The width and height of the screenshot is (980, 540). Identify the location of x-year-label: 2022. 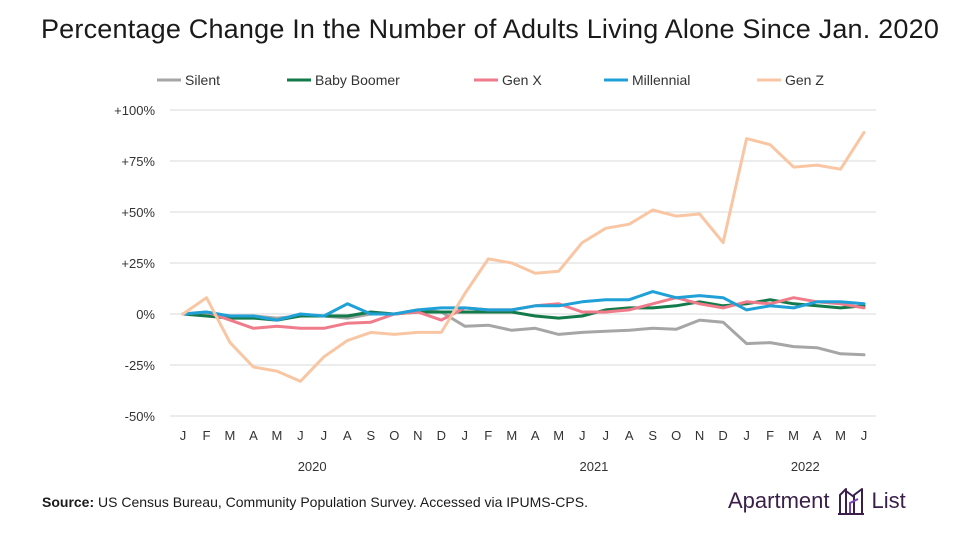
(805, 466).